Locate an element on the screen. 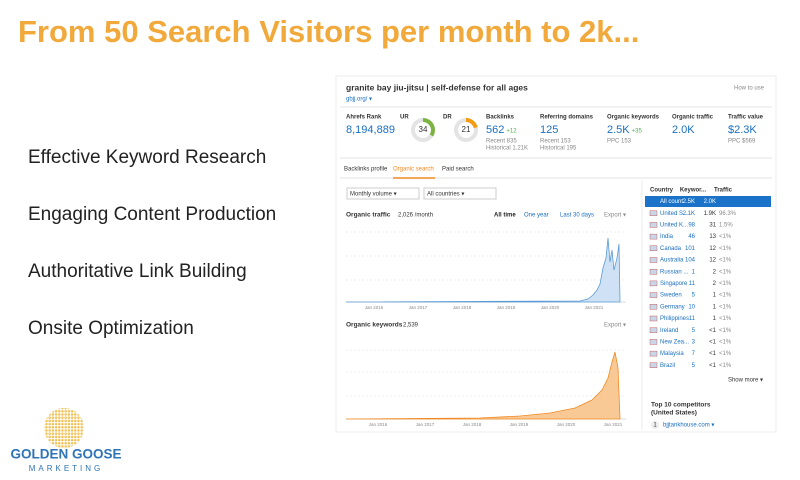  country: Philippines is located at coordinates (674, 319).